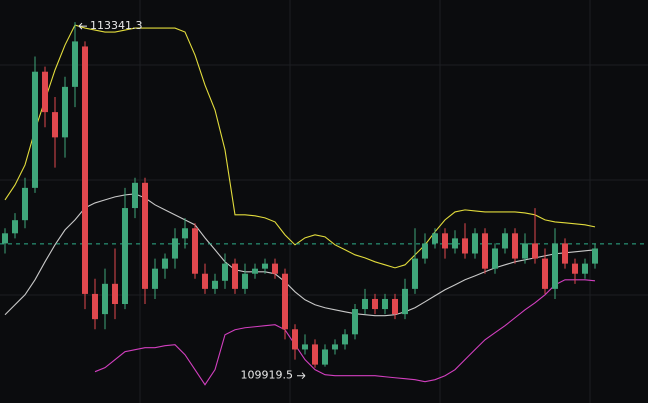 The height and width of the screenshot is (403, 648). Describe the element at coordinates (267, 375) in the screenshot. I see `min-label: 109919.5` at that location.